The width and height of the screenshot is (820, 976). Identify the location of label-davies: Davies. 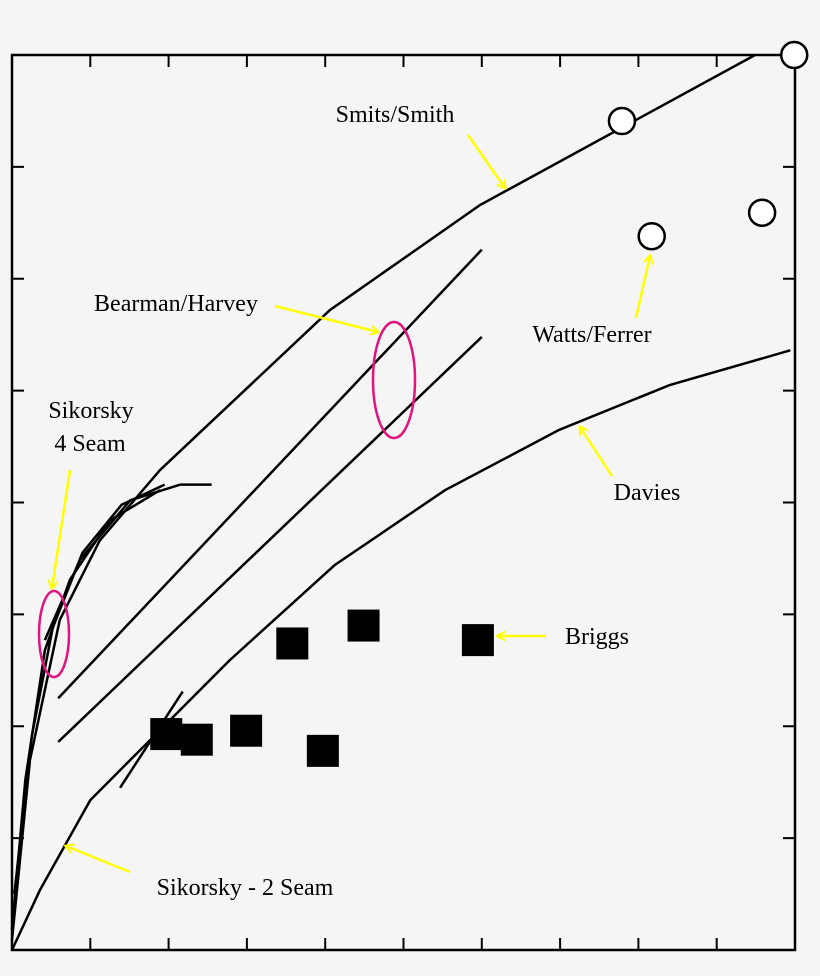
(647, 493).